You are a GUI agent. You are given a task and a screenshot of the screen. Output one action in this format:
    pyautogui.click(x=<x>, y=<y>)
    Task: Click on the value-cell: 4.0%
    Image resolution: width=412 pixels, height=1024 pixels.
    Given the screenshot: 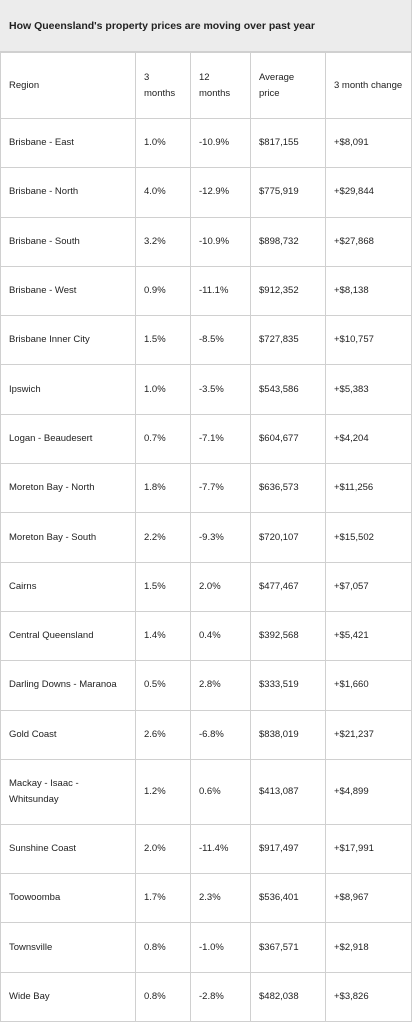 What is the action you would take?
    pyautogui.click(x=163, y=192)
    